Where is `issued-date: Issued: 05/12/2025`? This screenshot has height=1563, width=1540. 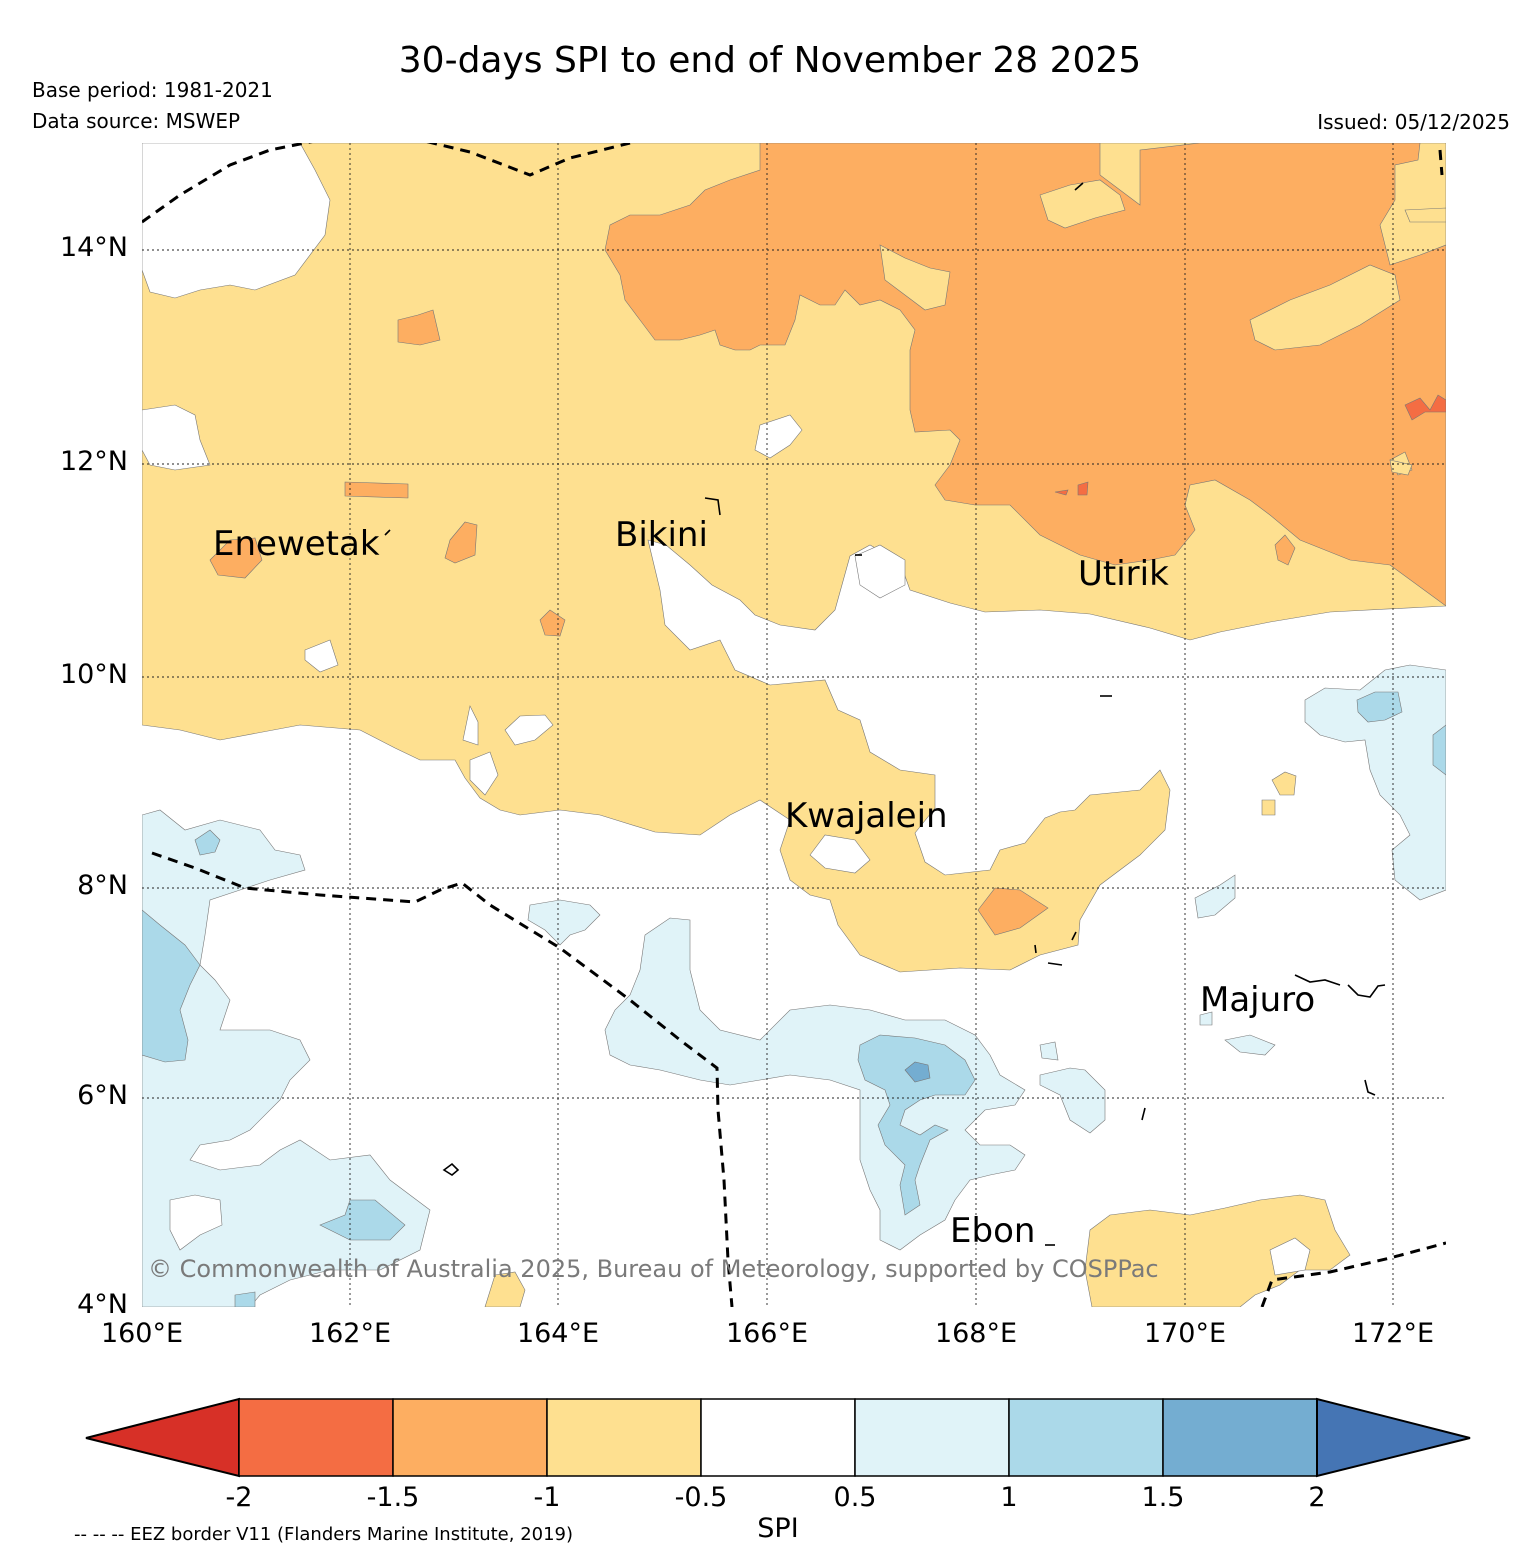
issued-date: Issued: 05/12/2025 is located at coordinates (1413, 122).